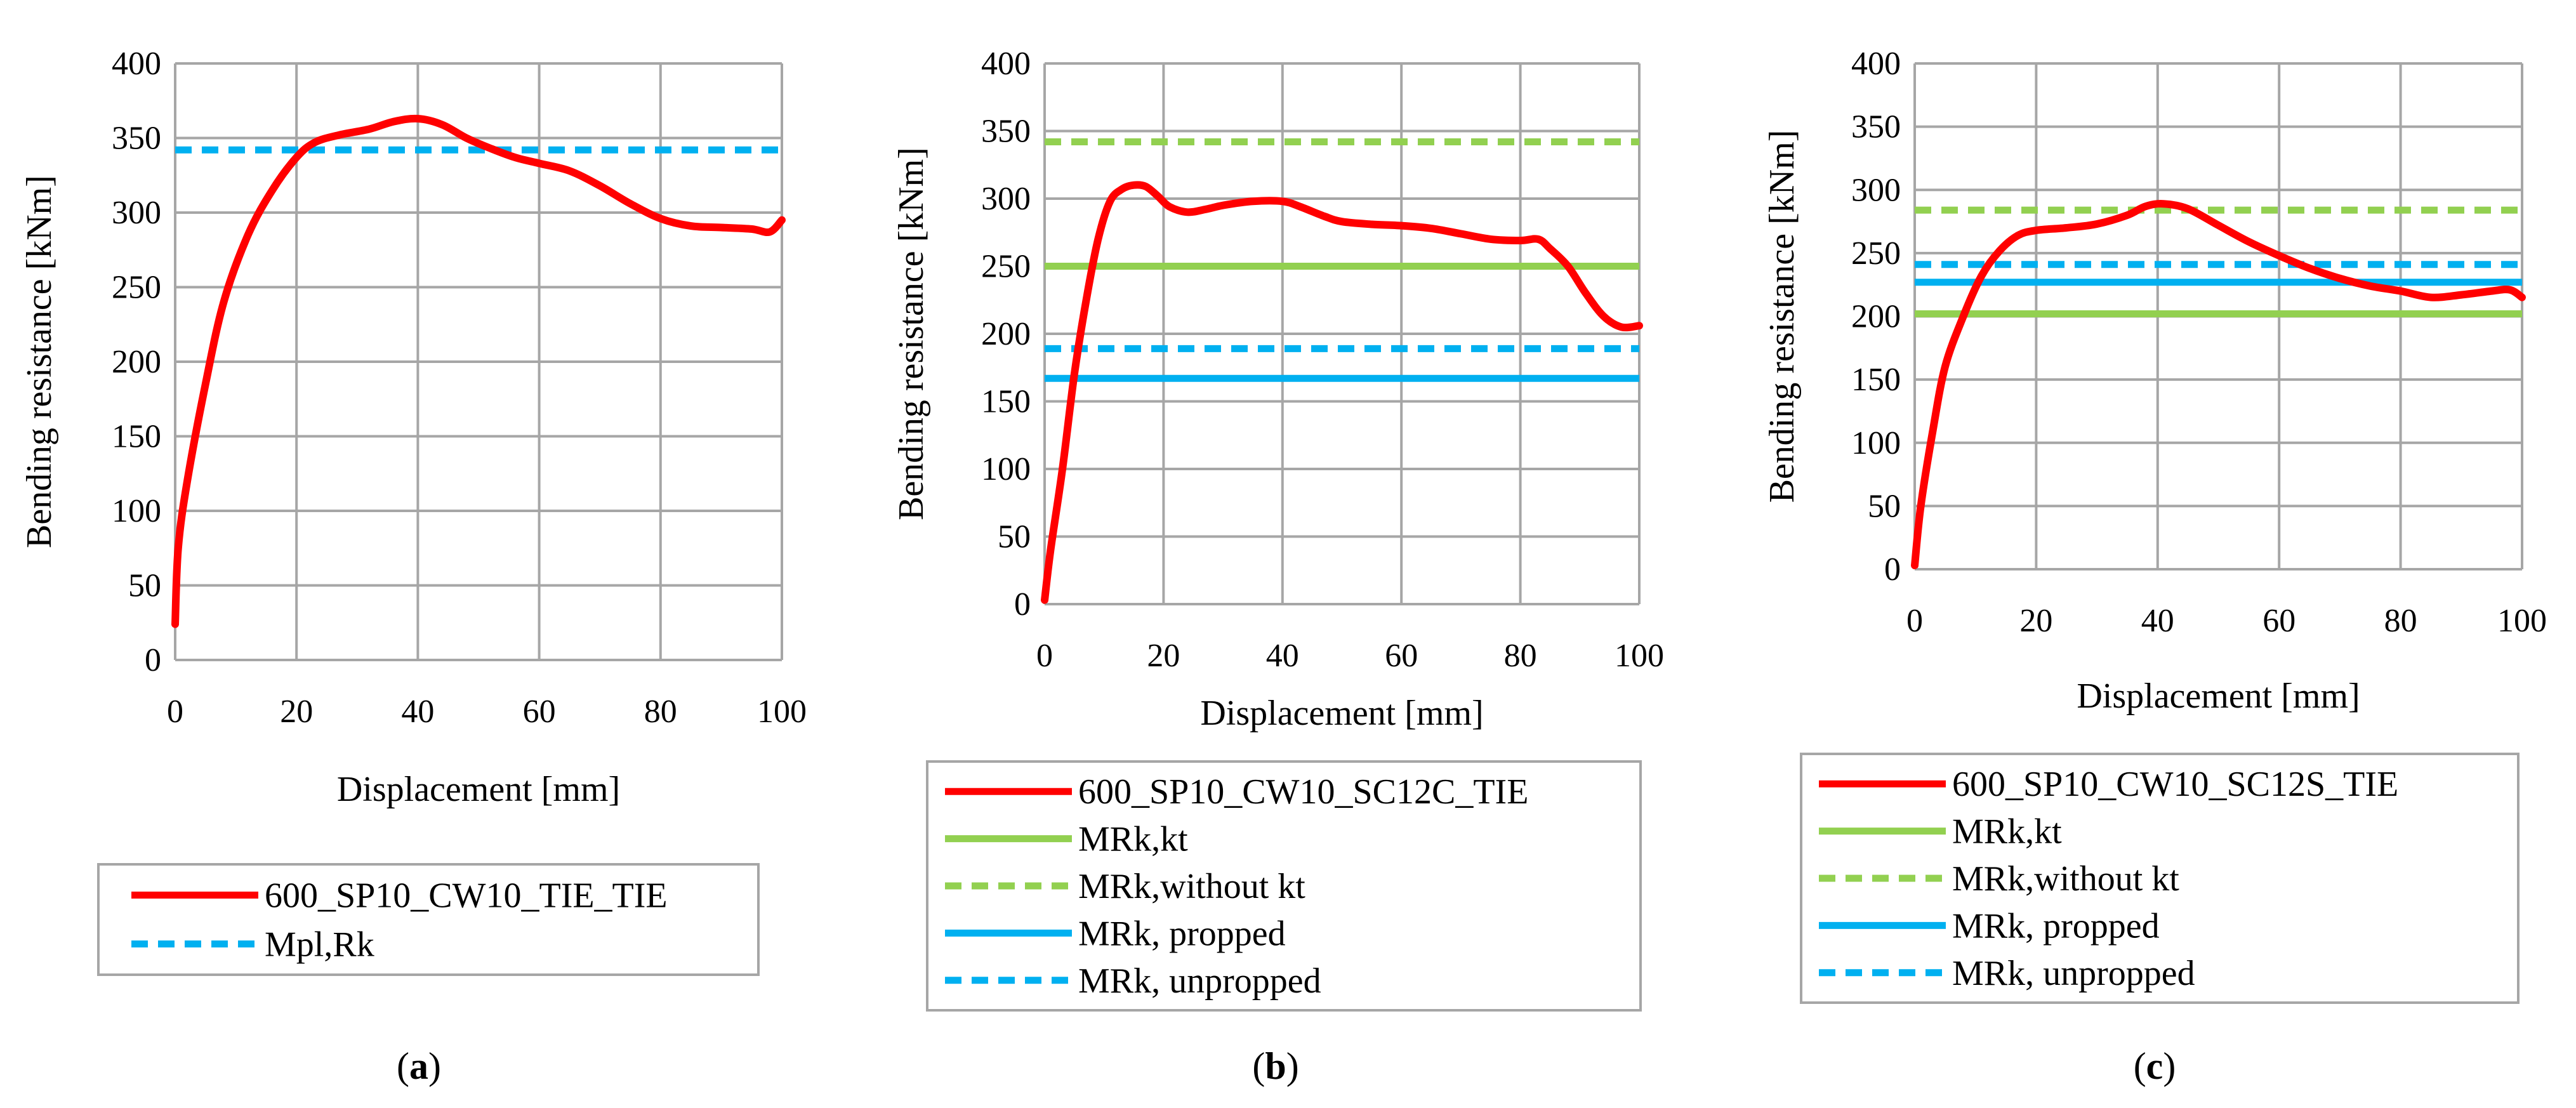  Describe the element at coordinates (2218, 384) in the screenshot. I see `series-curve-600-sp10-cw10-sc12s-tie` at that location.